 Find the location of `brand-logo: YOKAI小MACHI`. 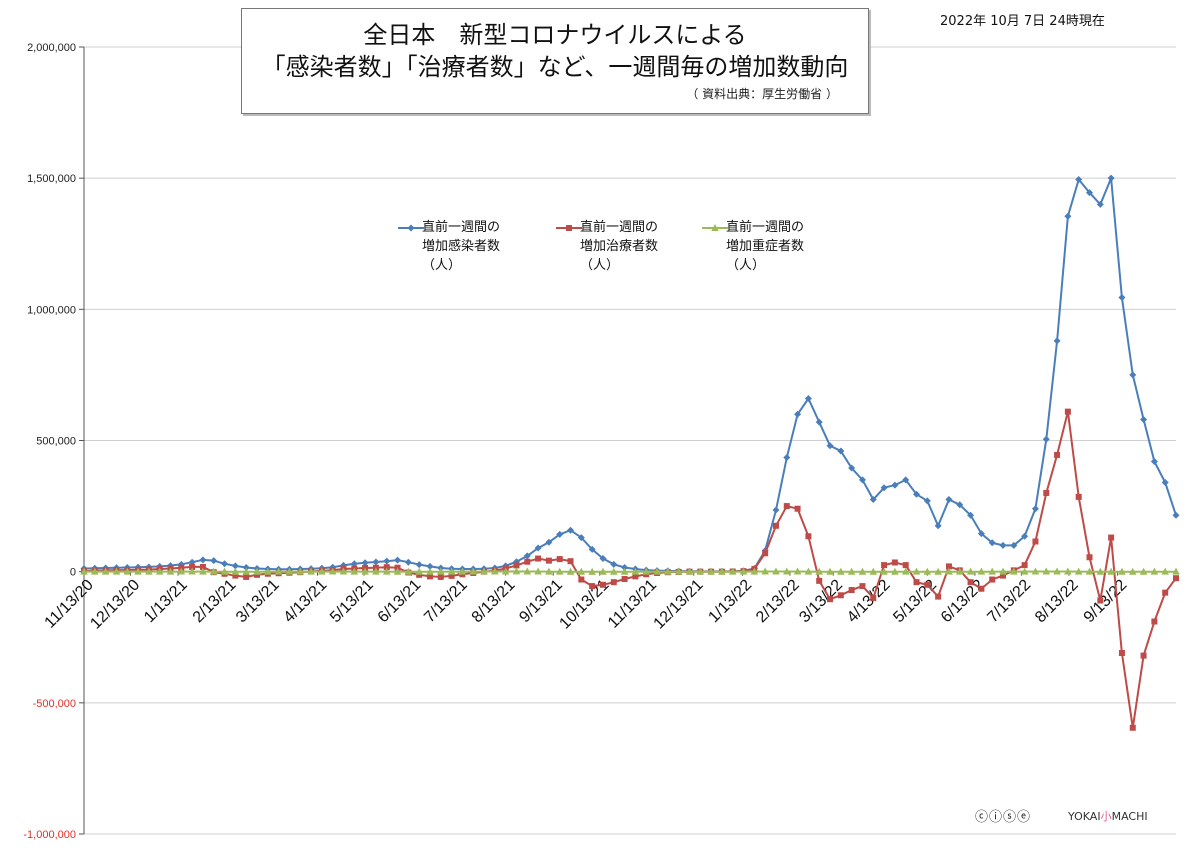

brand-logo: YOKAI小MACHI is located at coordinates (1108, 816).